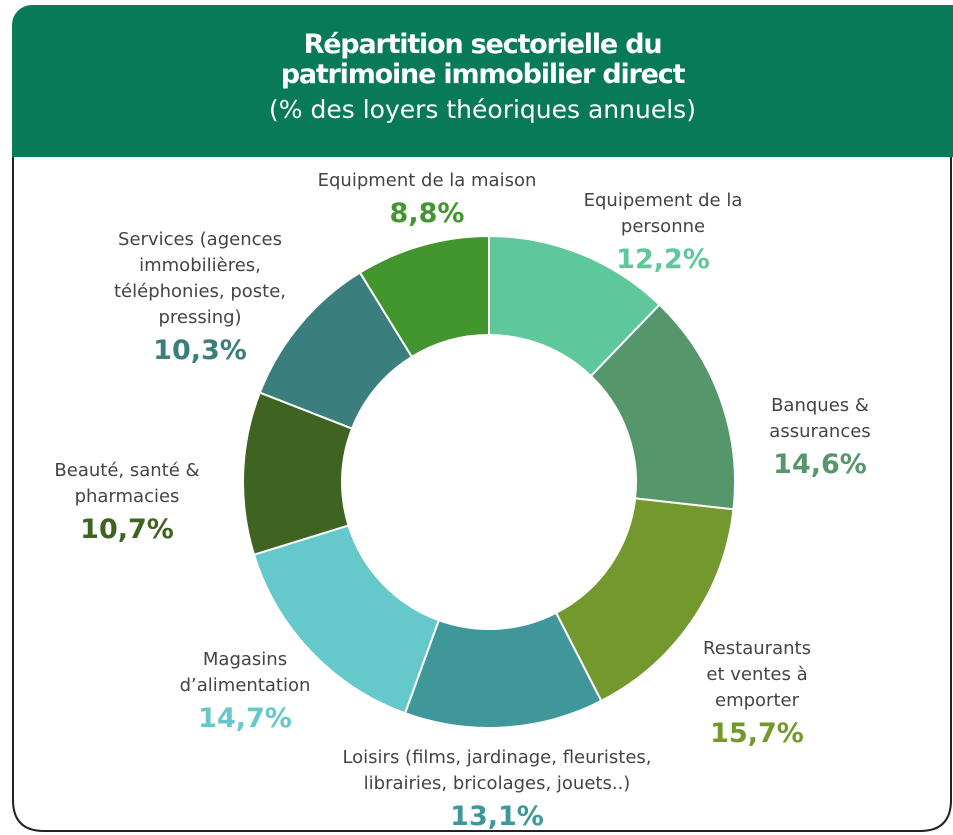 The height and width of the screenshot is (835, 953). What do you see at coordinates (427, 180) in the screenshot?
I see `category-label: Equipment de la maison` at bounding box center [427, 180].